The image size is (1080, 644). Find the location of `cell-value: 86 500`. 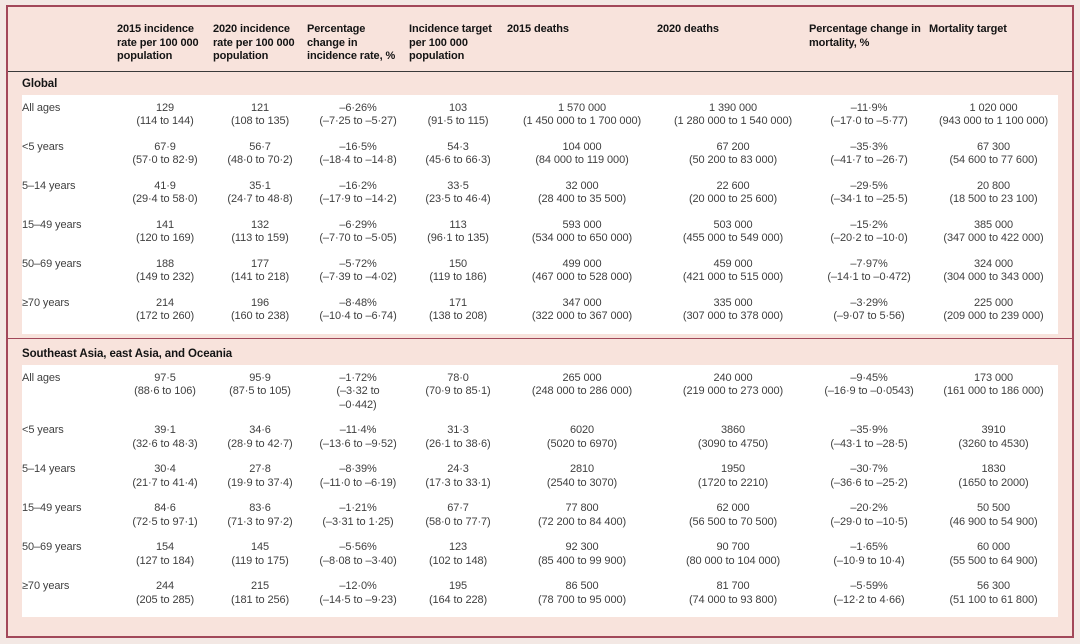

cell-value: 86 500 is located at coordinates (582, 586).